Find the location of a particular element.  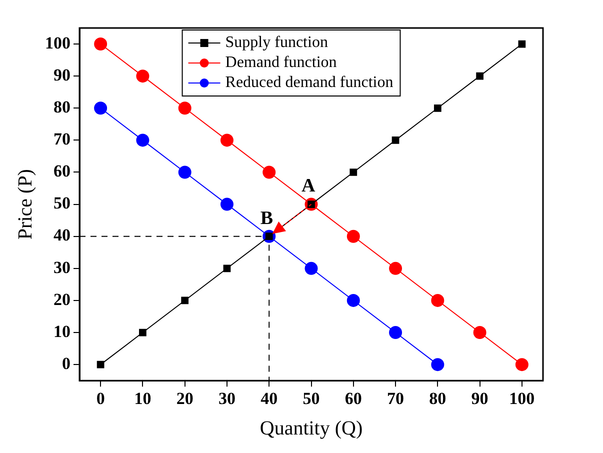

x-tick-label: 80 is located at coordinates (437, 398).